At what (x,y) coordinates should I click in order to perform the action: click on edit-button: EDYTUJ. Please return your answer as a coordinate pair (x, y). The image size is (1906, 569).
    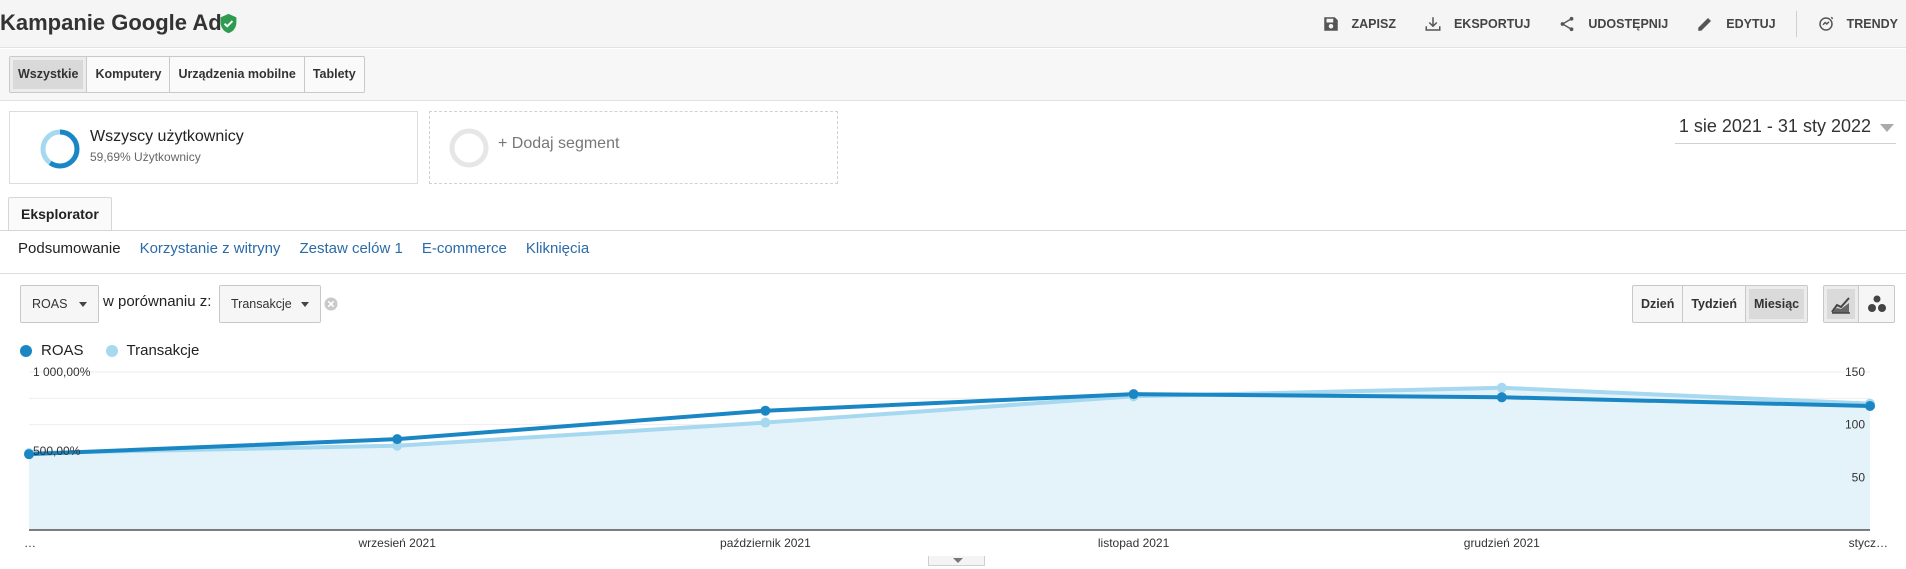
    Looking at the image, I should click on (1736, 24).